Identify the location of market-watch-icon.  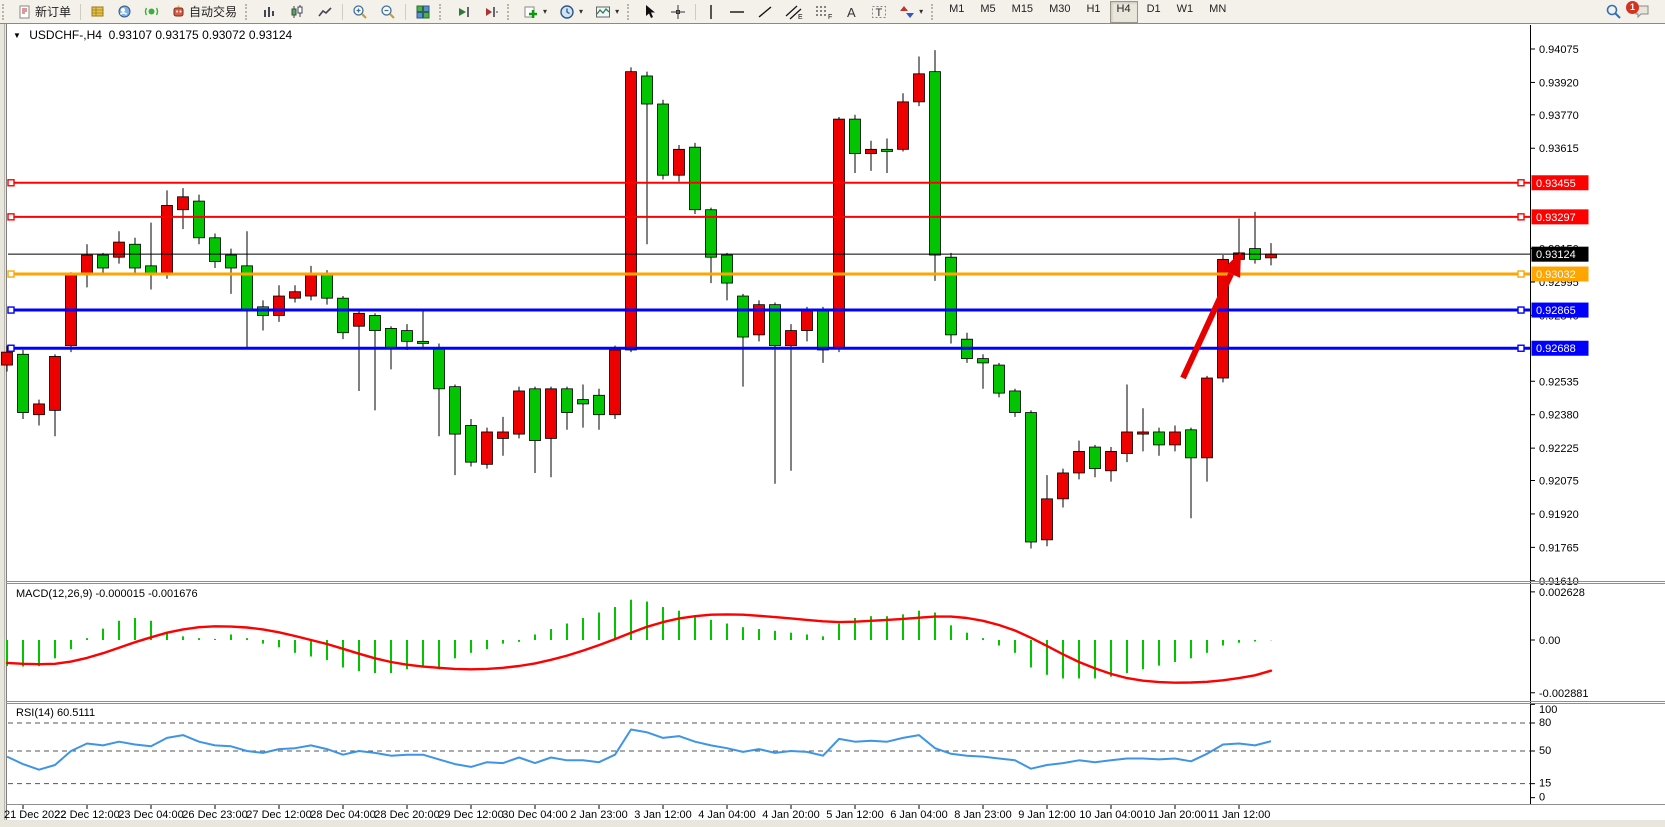
(97, 11).